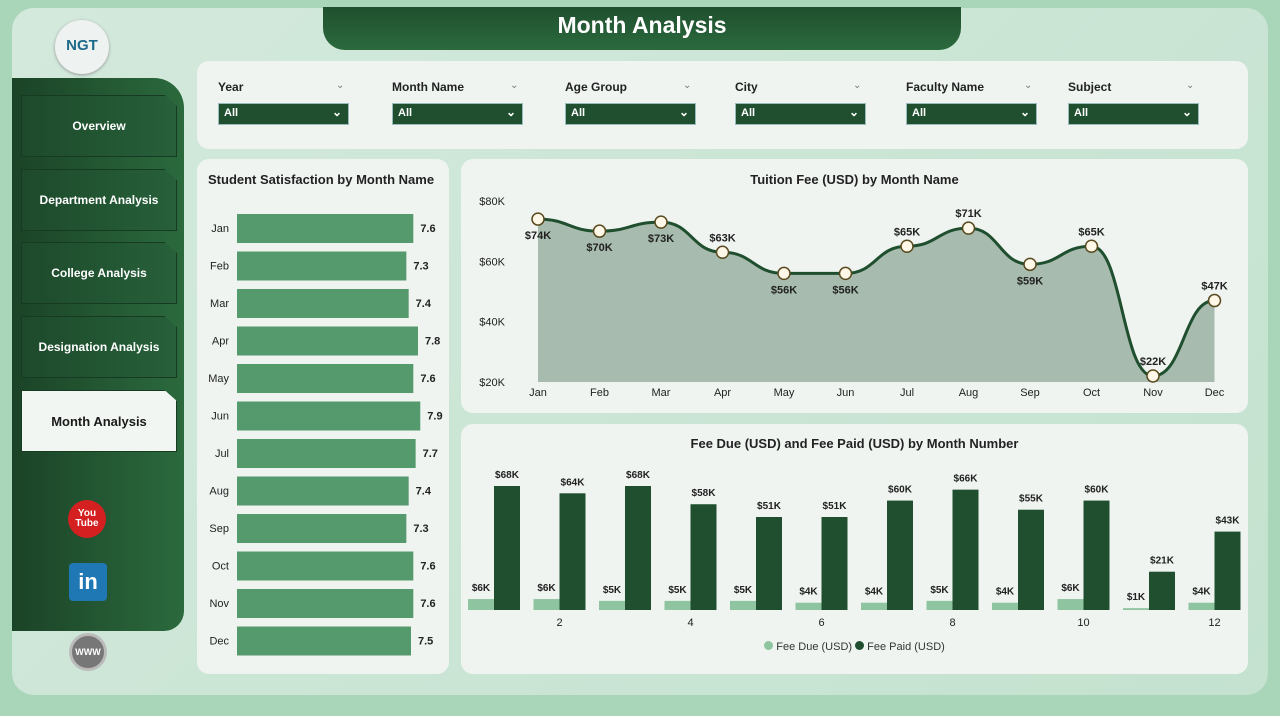 The image size is (1280, 716). What do you see at coordinates (846, 393) in the screenshot?
I see `x-tick-label: Jun` at bounding box center [846, 393].